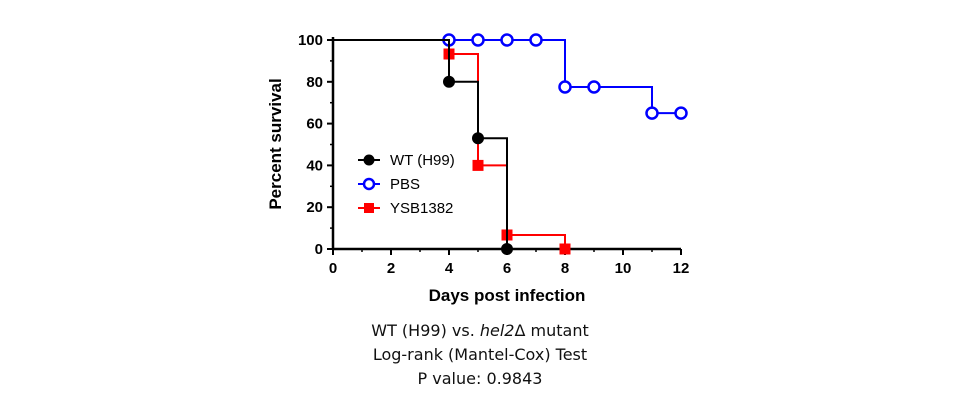 The image size is (960, 415). Describe the element at coordinates (319, 249) in the screenshot. I see `y-tick-label: 0` at that location.